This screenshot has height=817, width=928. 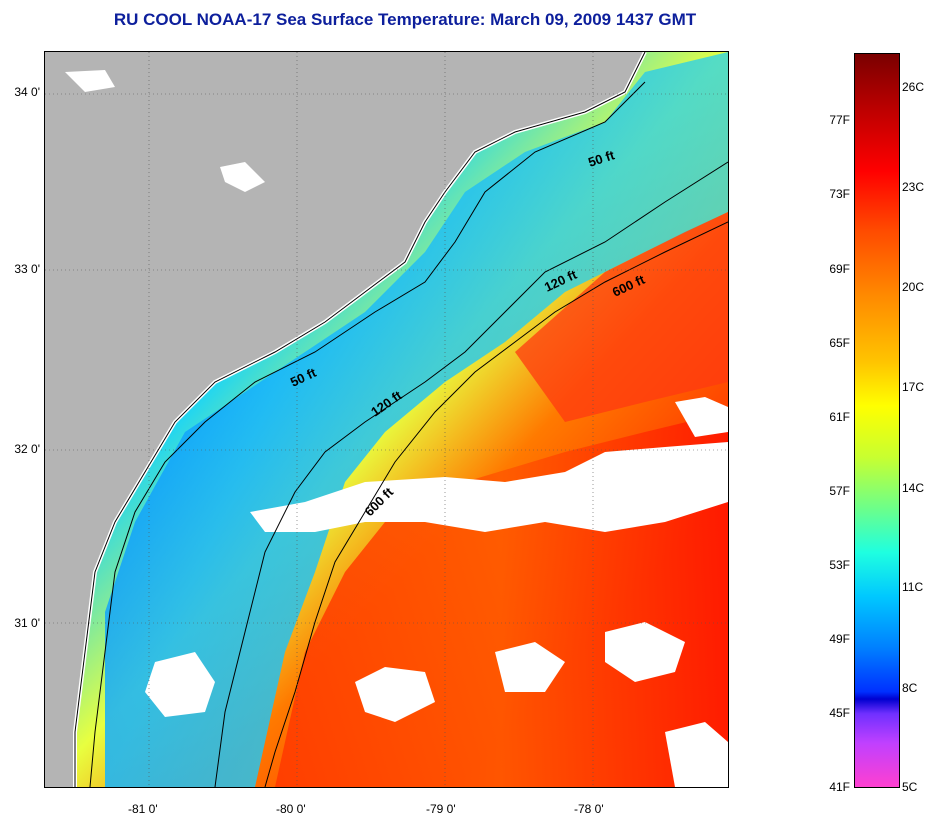 I want to click on colorbar-f-label: 61F, so click(x=839, y=417).